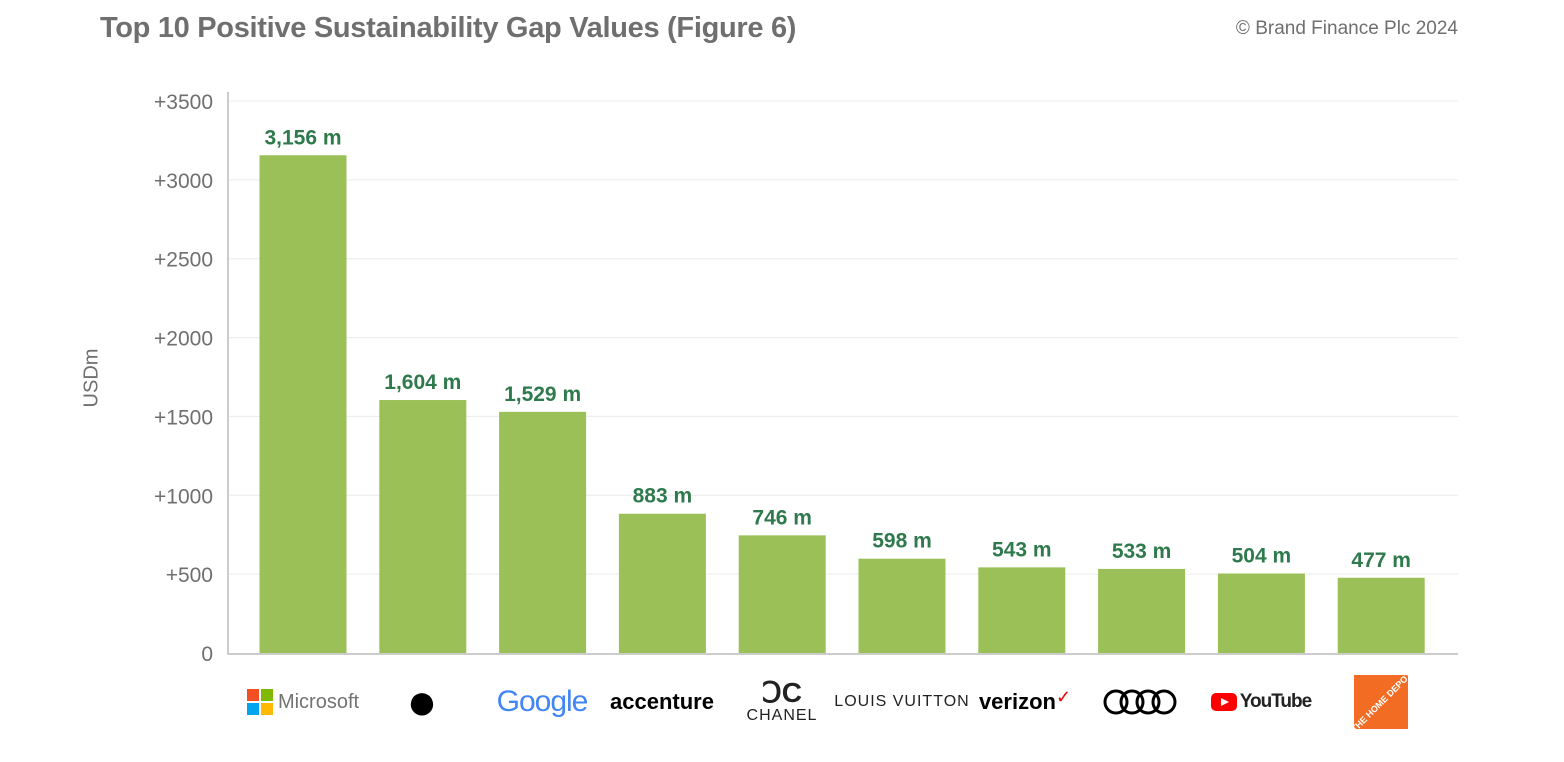  I want to click on logo-chanel: ↃC CHANEL, so click(782, 702).